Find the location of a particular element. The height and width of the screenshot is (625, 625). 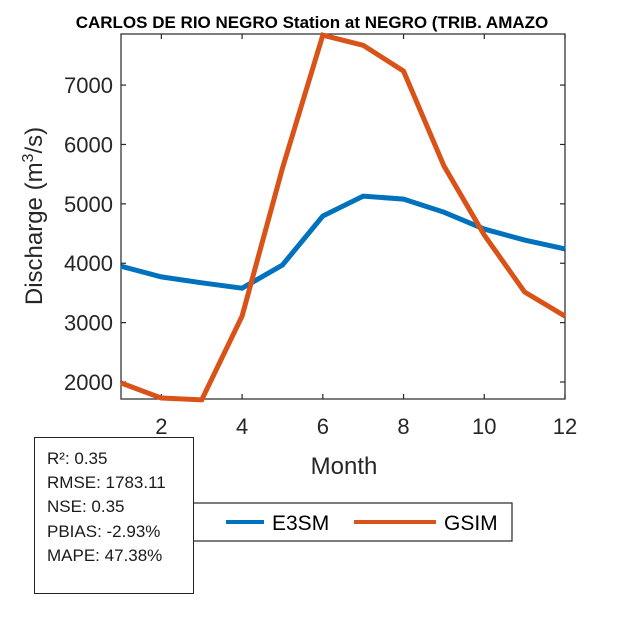

x-tick-label: 4 is located at coordinates (242, 426).